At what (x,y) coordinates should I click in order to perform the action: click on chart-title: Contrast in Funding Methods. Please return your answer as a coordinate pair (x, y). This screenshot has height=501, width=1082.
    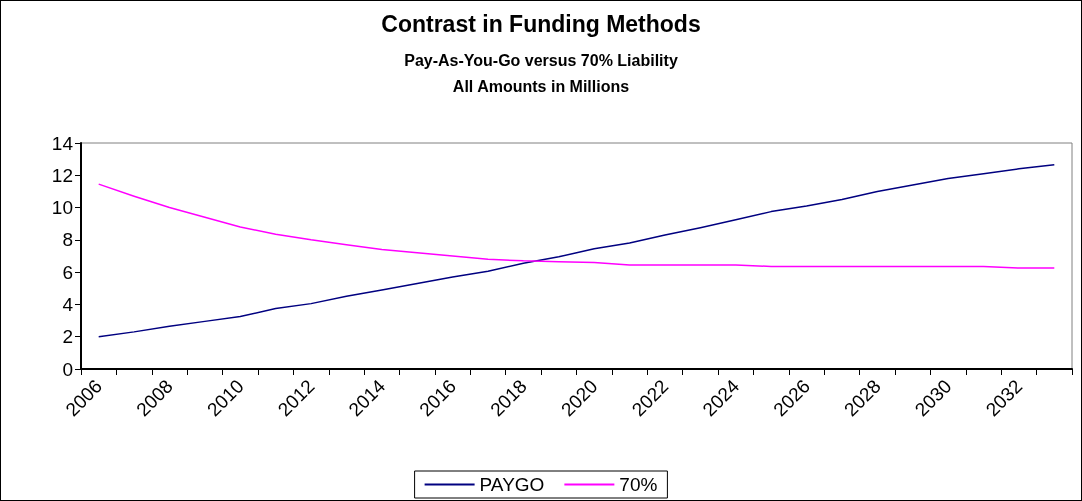
    Looking at the image, I should click on (541, 23).